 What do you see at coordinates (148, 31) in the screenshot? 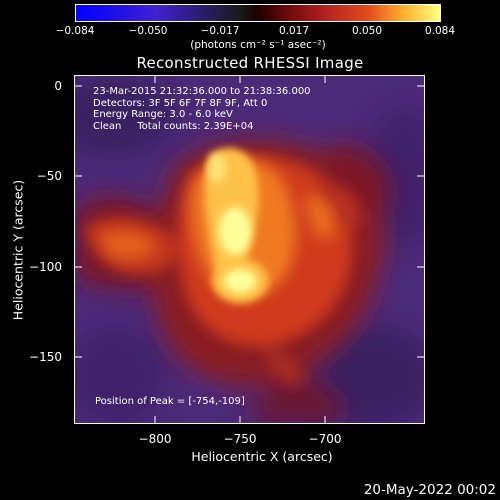
I see `colorbar-tick-label: −0.050` at bounding box center [148, 31].